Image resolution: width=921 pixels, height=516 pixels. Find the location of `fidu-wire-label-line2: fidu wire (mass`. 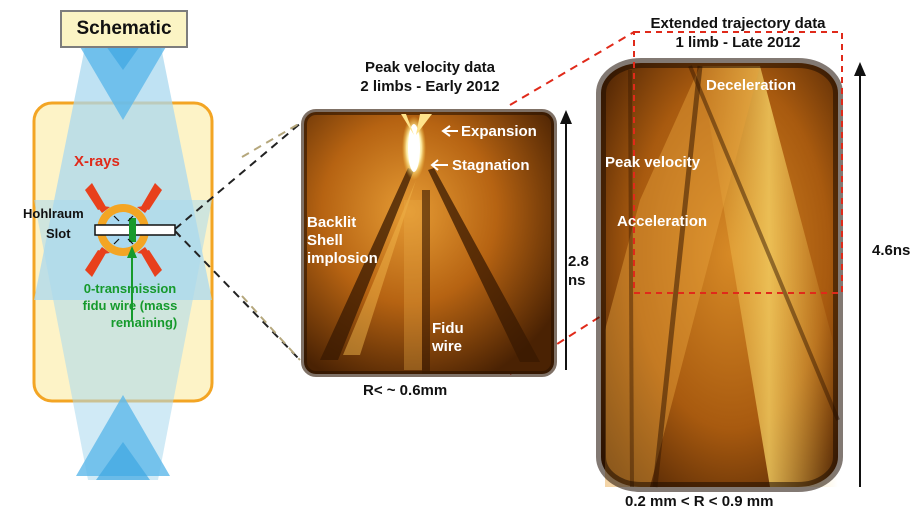

fidu-wire-label-line2: fidu wire (mass is located at coordinates (130, 305).